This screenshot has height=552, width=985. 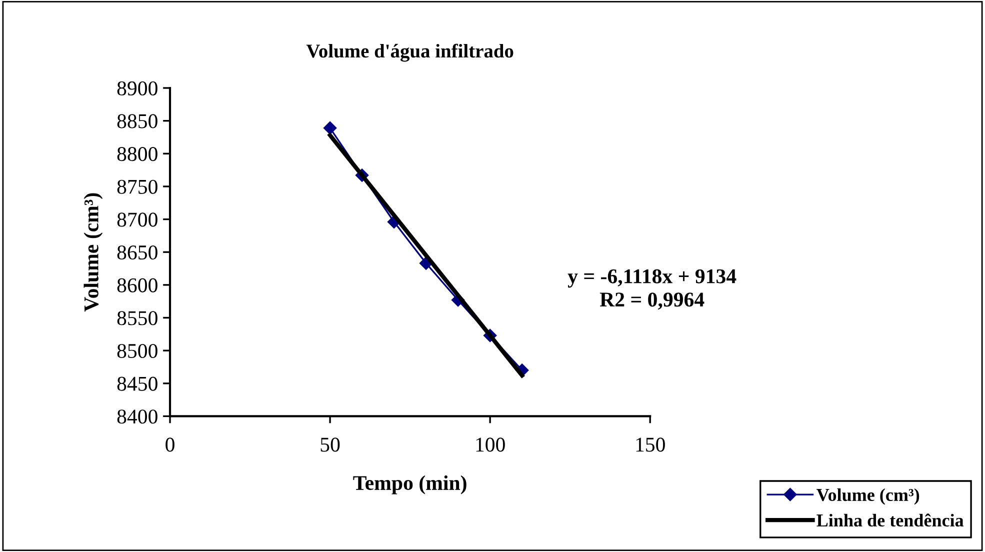 I want to click on x-tick-label: 0, so click(x=170, y=445).